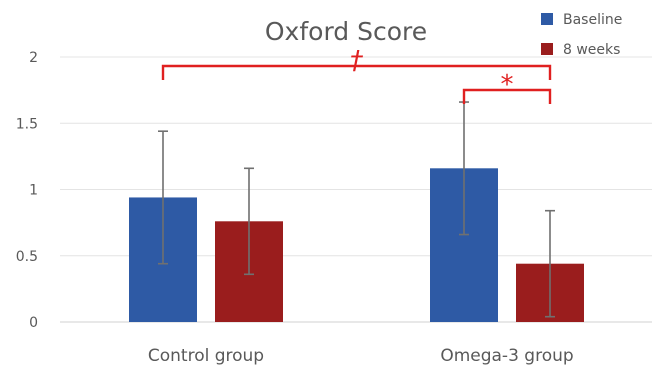 The height and width of the screenshot is (369, 665). Describe the element at coordinates (27, 124) in the screenshot. I see `y-tick-label: 1.5` at that location.